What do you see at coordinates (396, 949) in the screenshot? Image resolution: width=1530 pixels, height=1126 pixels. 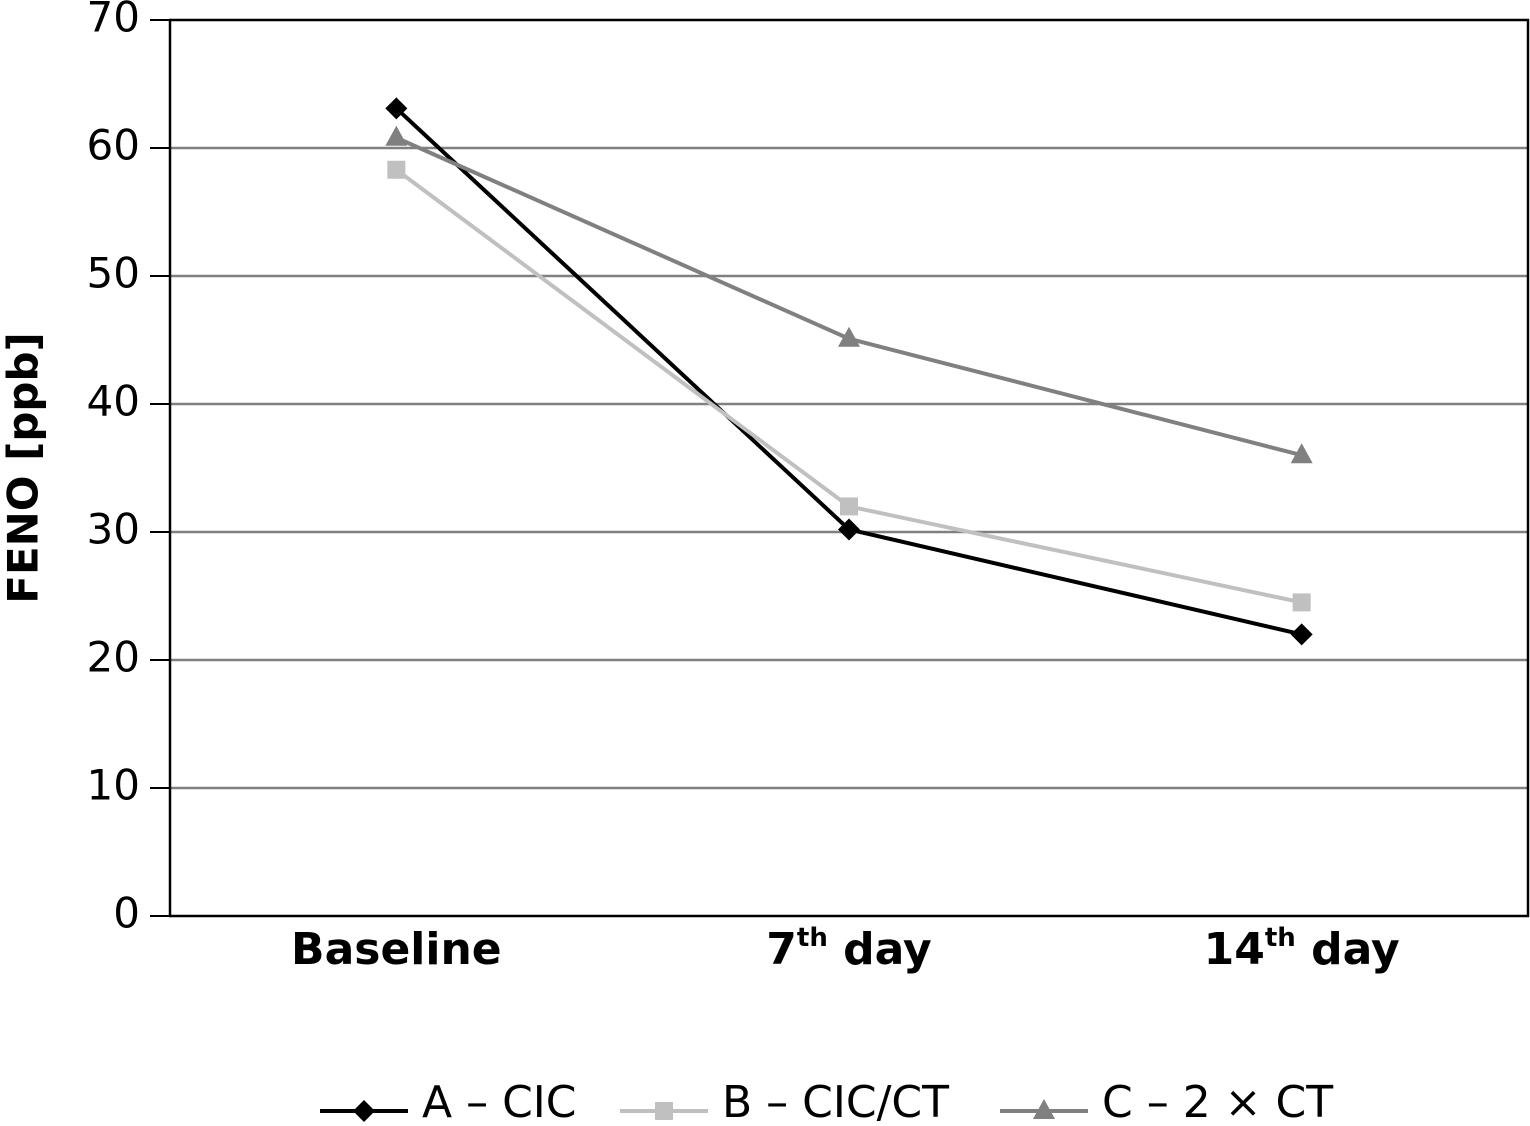 I see `x-tick-label: Baseline` at bounding box center [396, 949].